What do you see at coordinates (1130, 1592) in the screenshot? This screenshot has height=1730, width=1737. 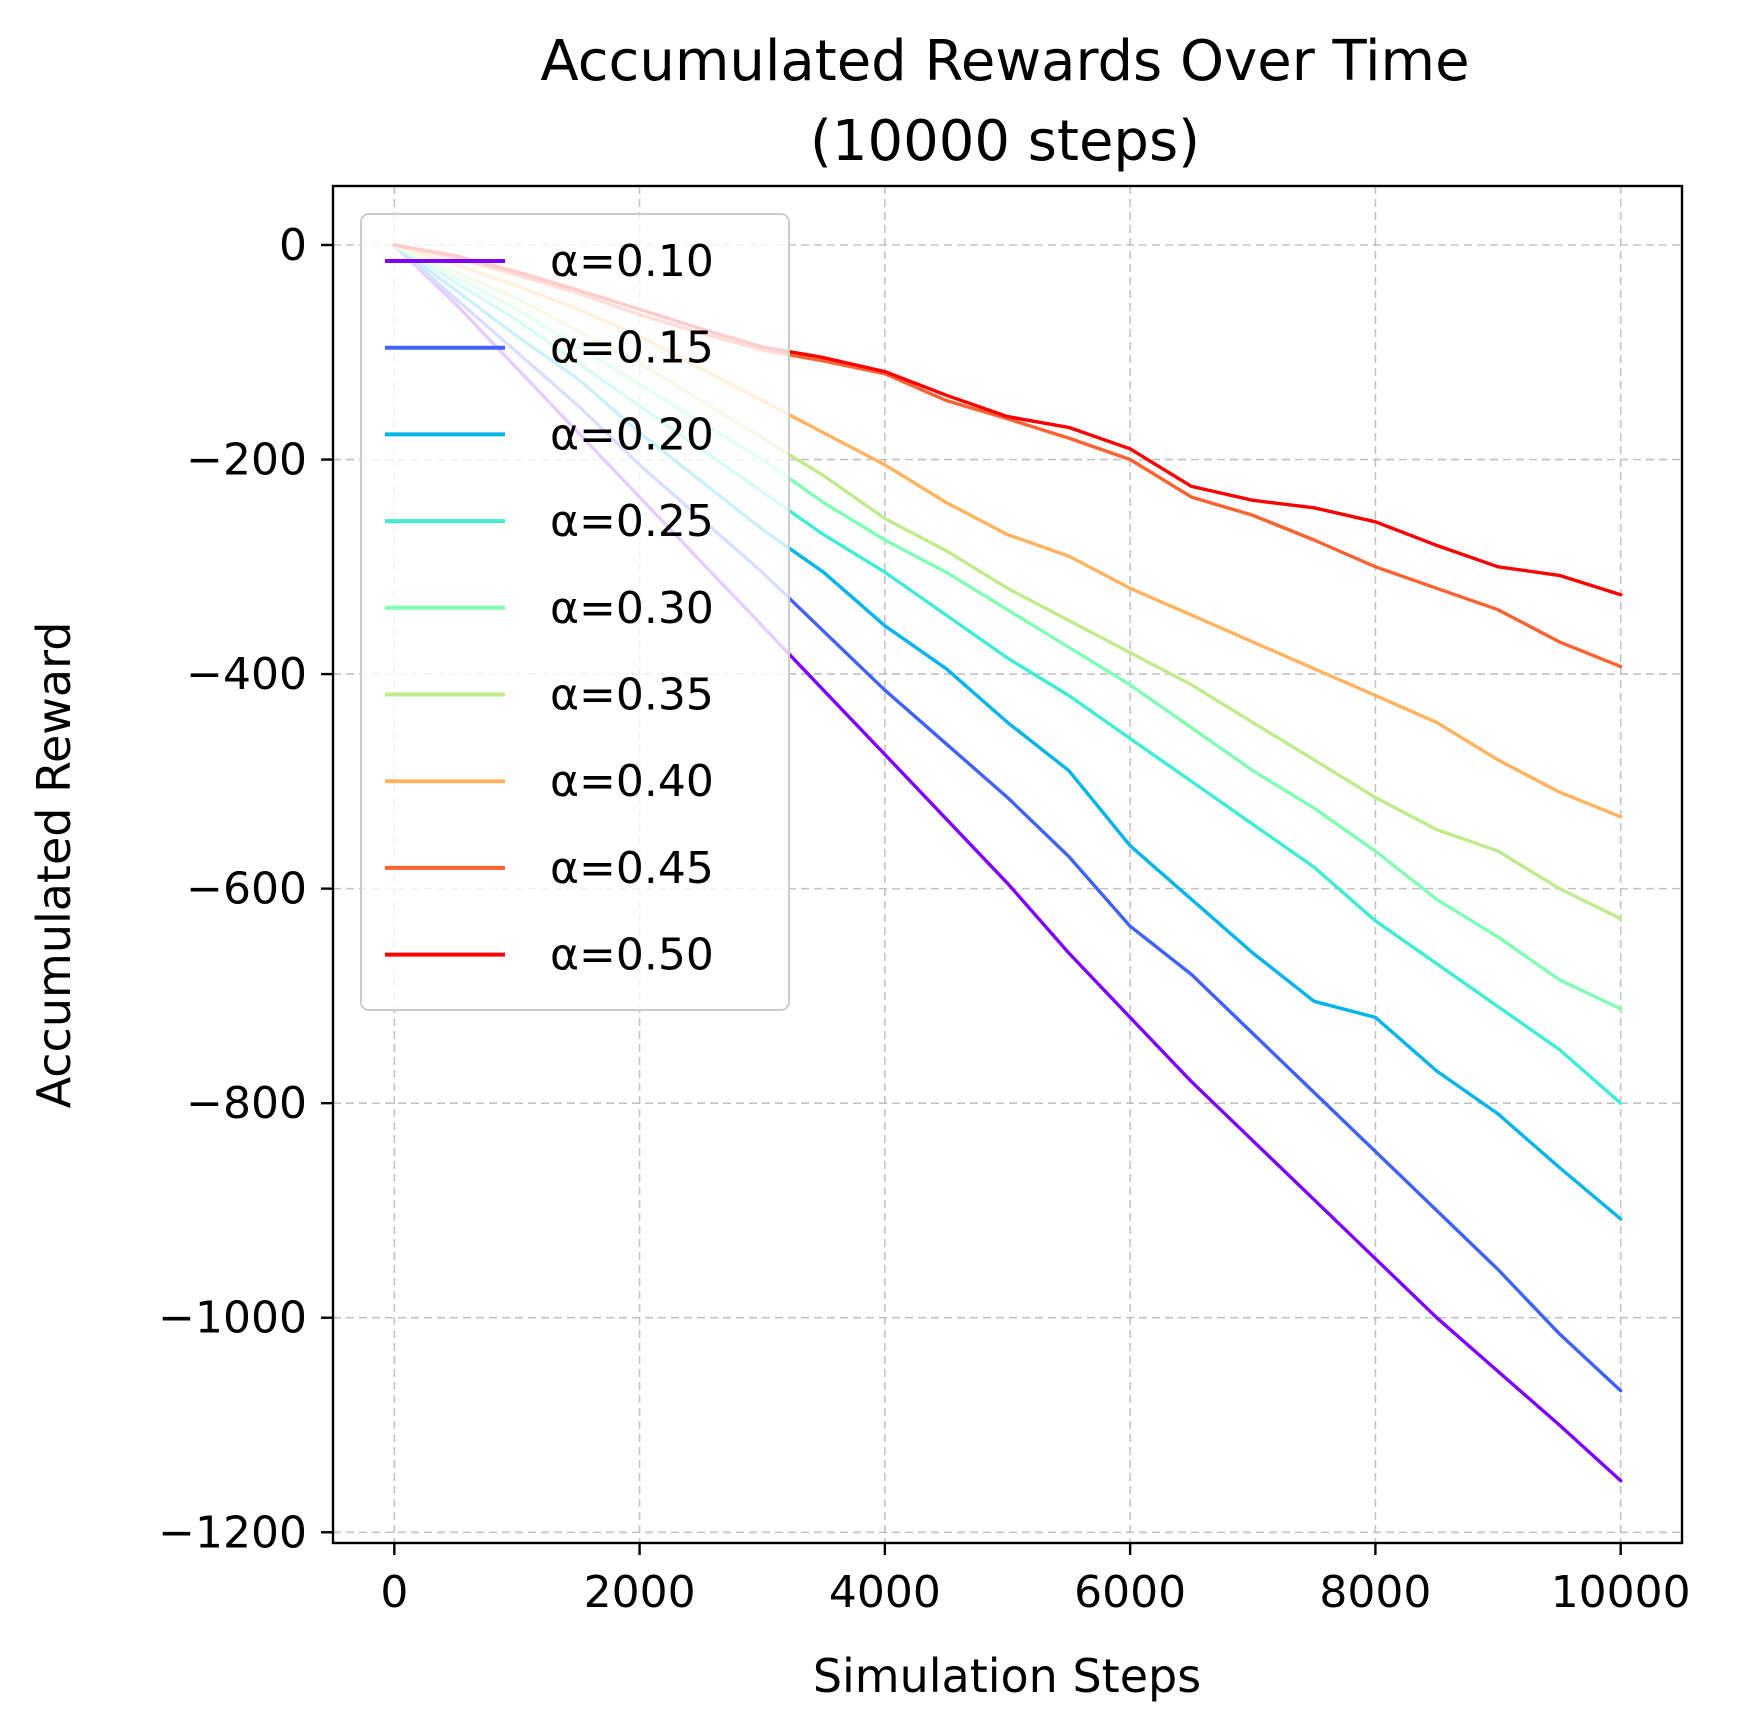 I see `x-tick-label: 6000` at bounding box center [1130, 1592].